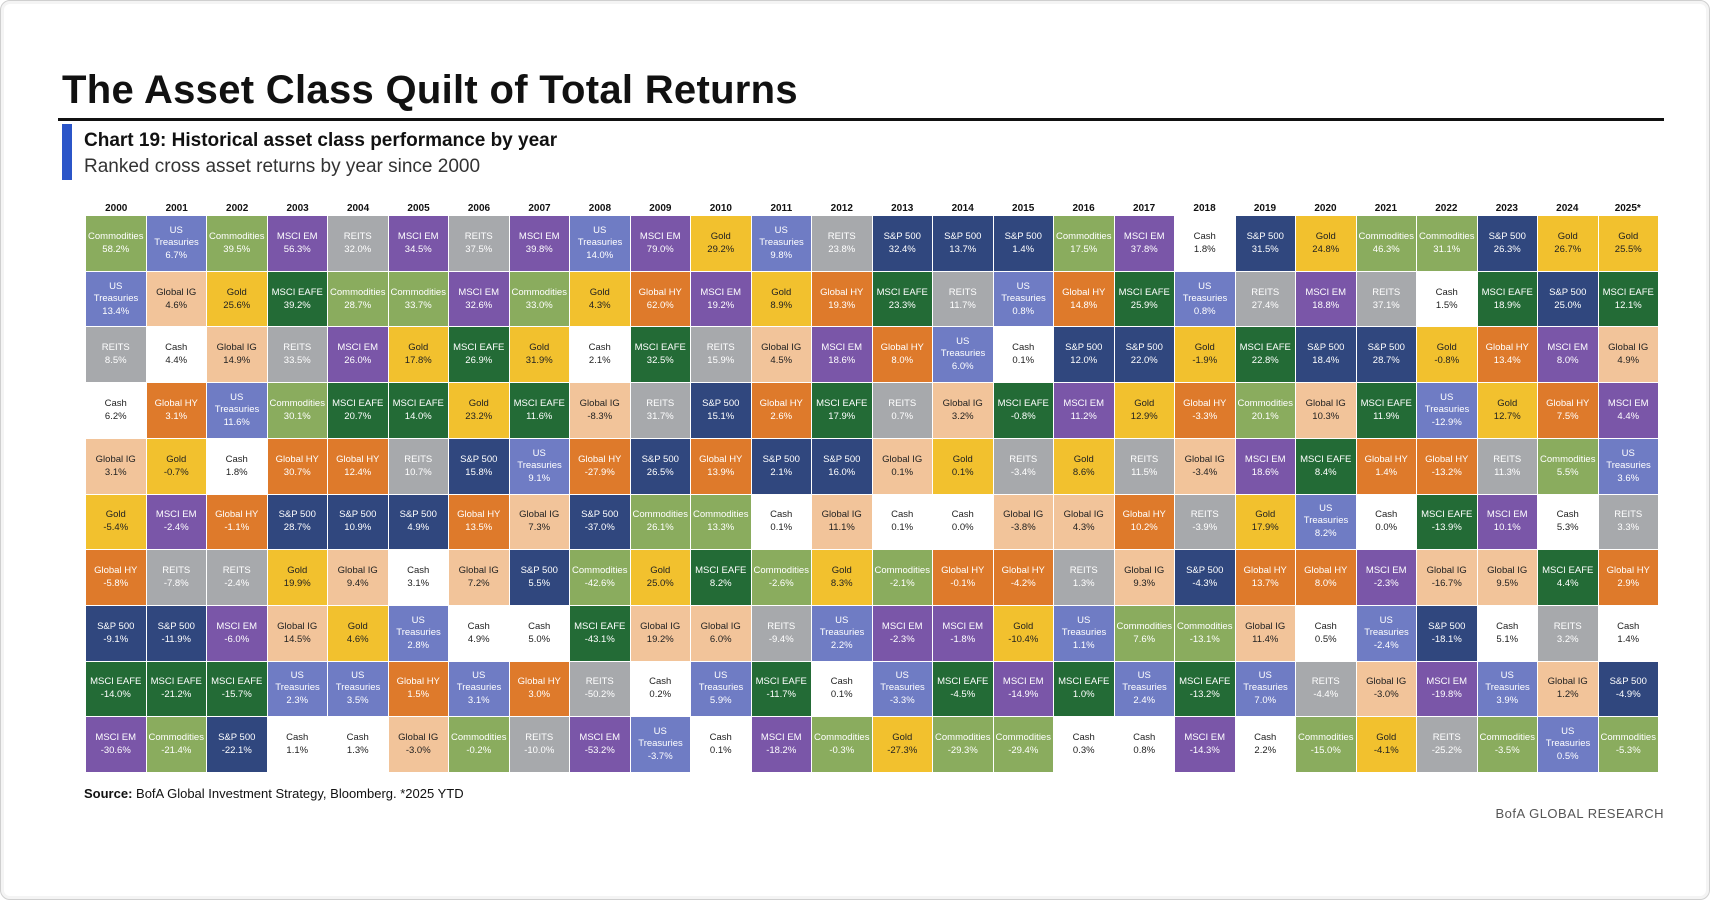 This screenshot has height=902, width=1712. I want to click on return-value: -16.7%, so click(1446, 584).